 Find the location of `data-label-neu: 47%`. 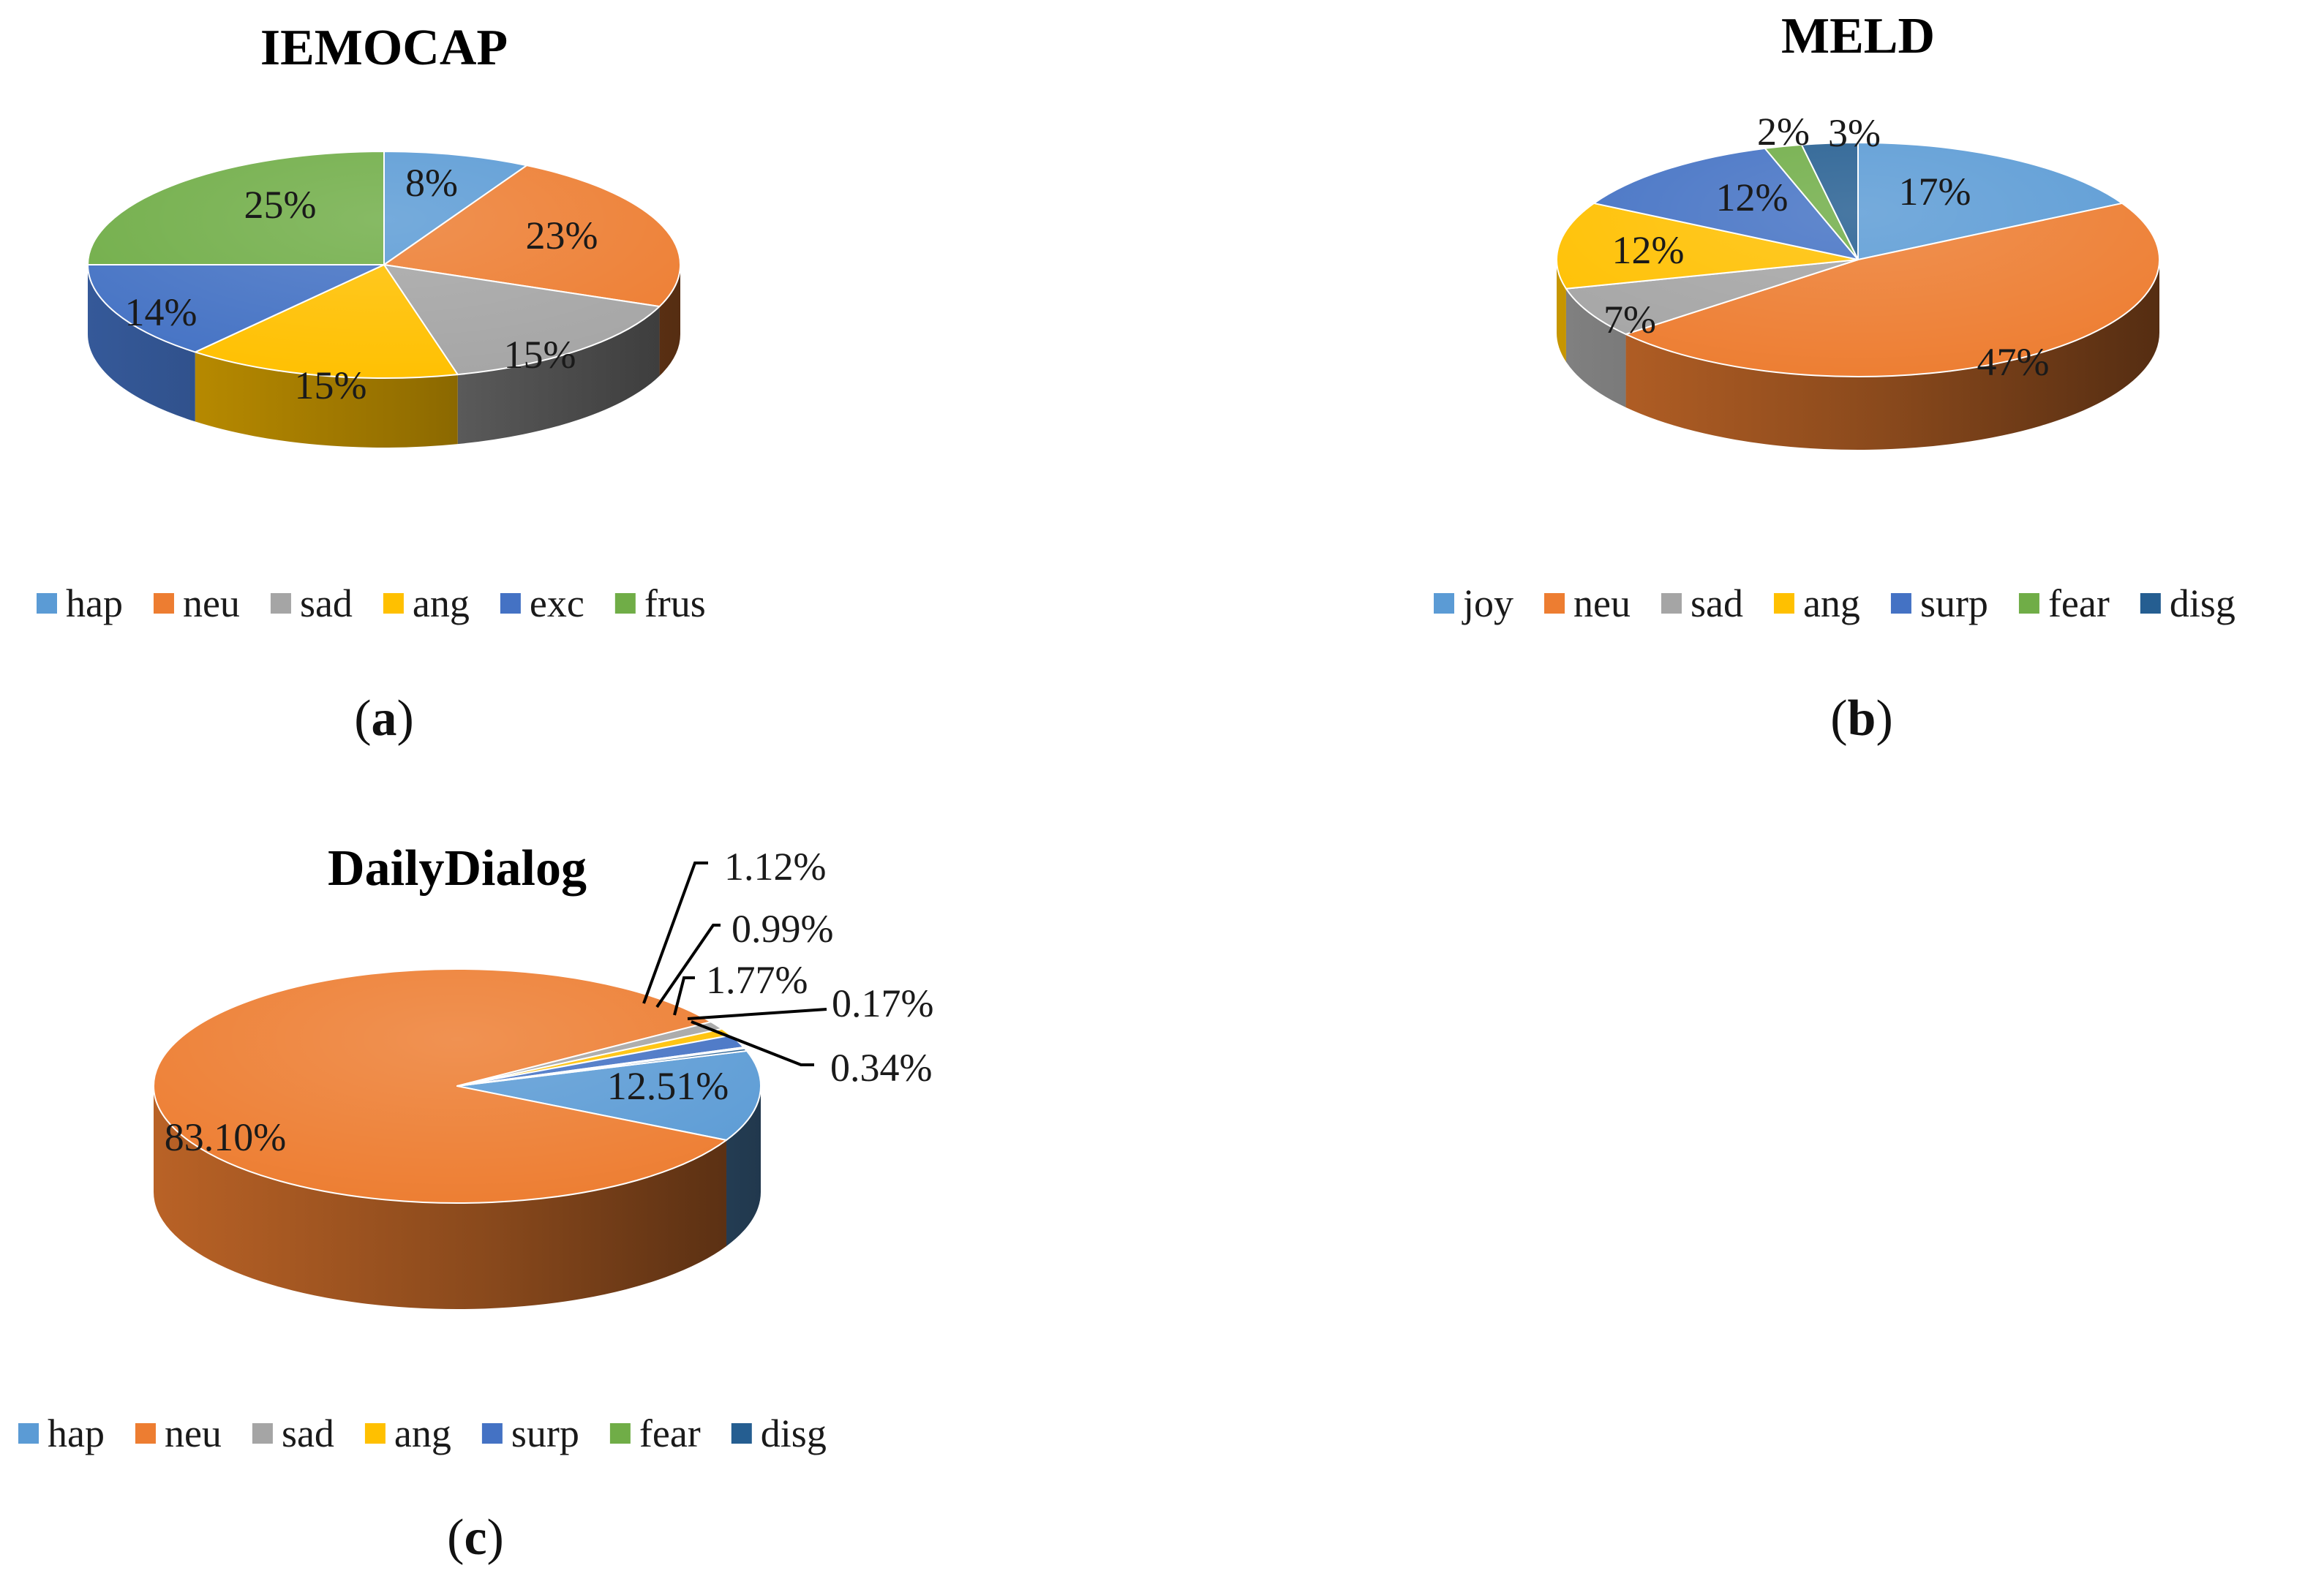

data-label-neu: 47% is located at coordinates (2013, 362).